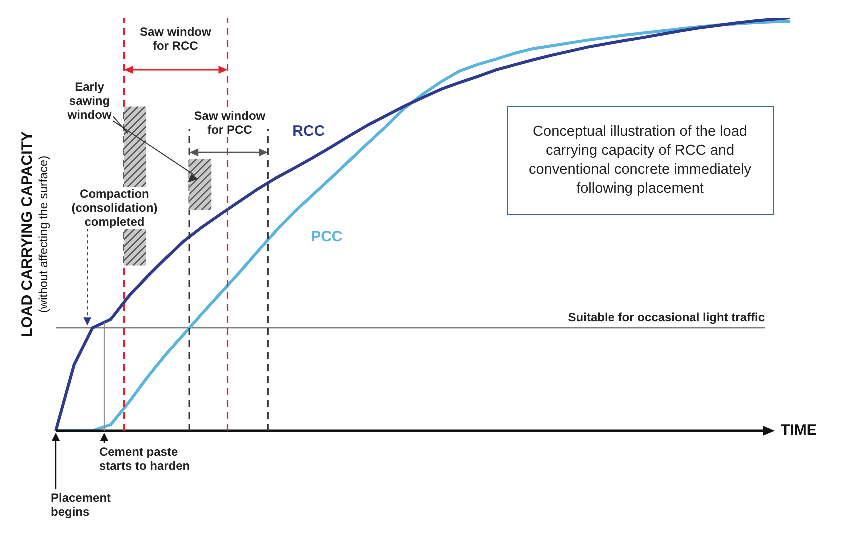 The image size is (843, 537). I want to click on annotation: Conceptual illustration of the load carrying capacity of RCC and conventional concrete immediately following placement, so click(640, 160).